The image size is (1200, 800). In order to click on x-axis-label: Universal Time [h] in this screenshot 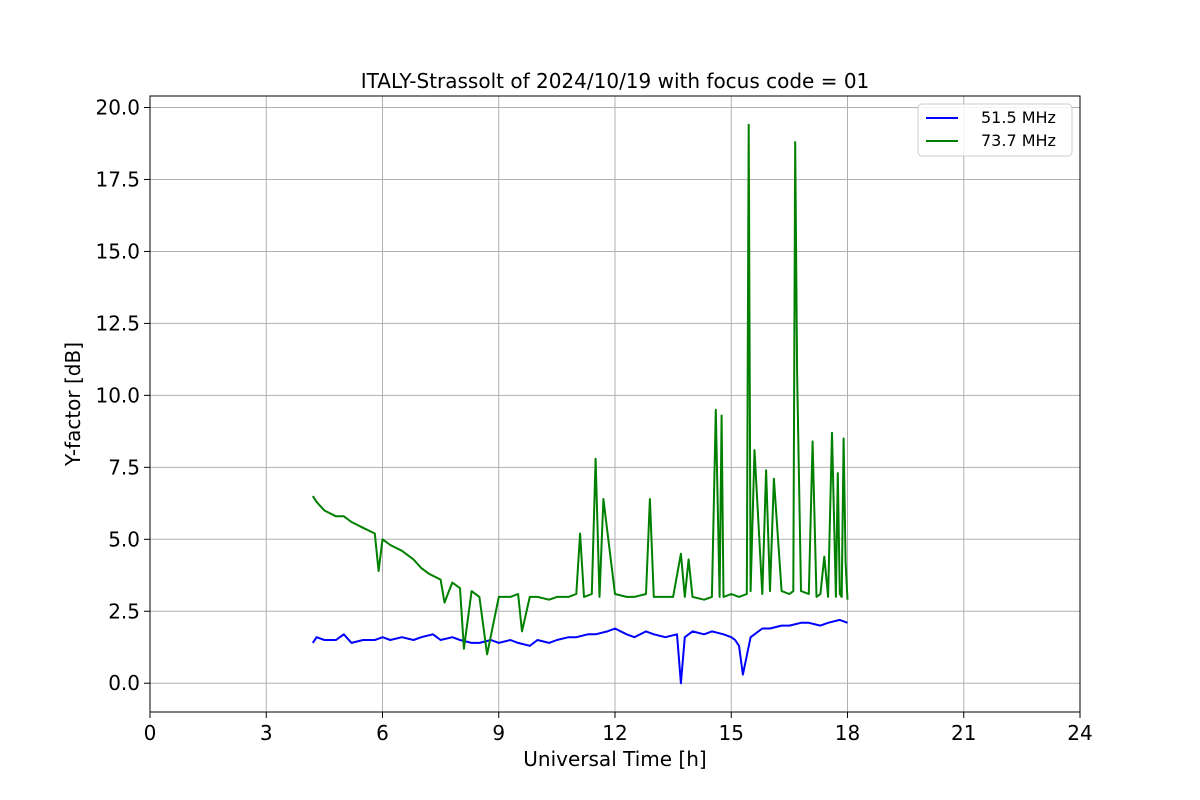, I will do `click(614, 759)`.